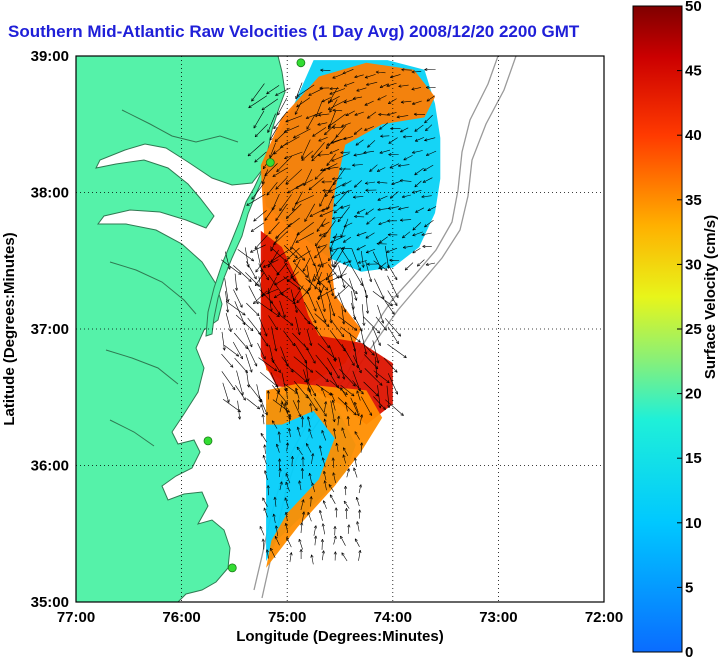 The width and height of the screenshot is (724, 659). I want to click on colorbar-tick-label: 0, so click(689, 651).